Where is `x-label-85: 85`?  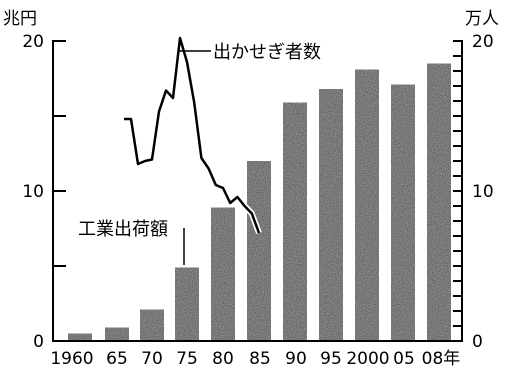 x-label-85: 85 is located at coordinates (260, 358).